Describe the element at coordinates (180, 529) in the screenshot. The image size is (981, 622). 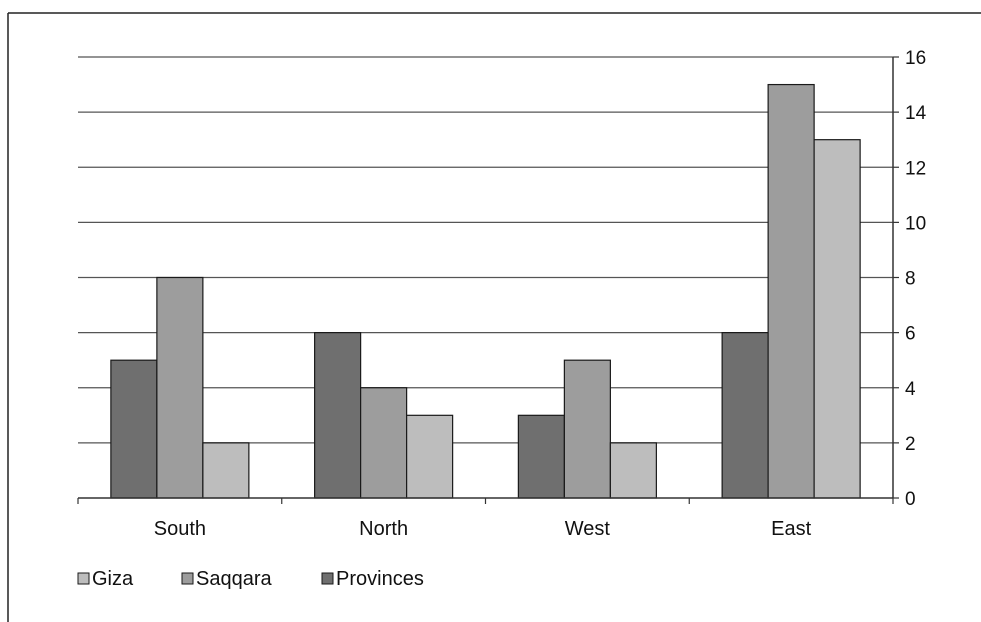
I see `x-tick-label: South` at that location.